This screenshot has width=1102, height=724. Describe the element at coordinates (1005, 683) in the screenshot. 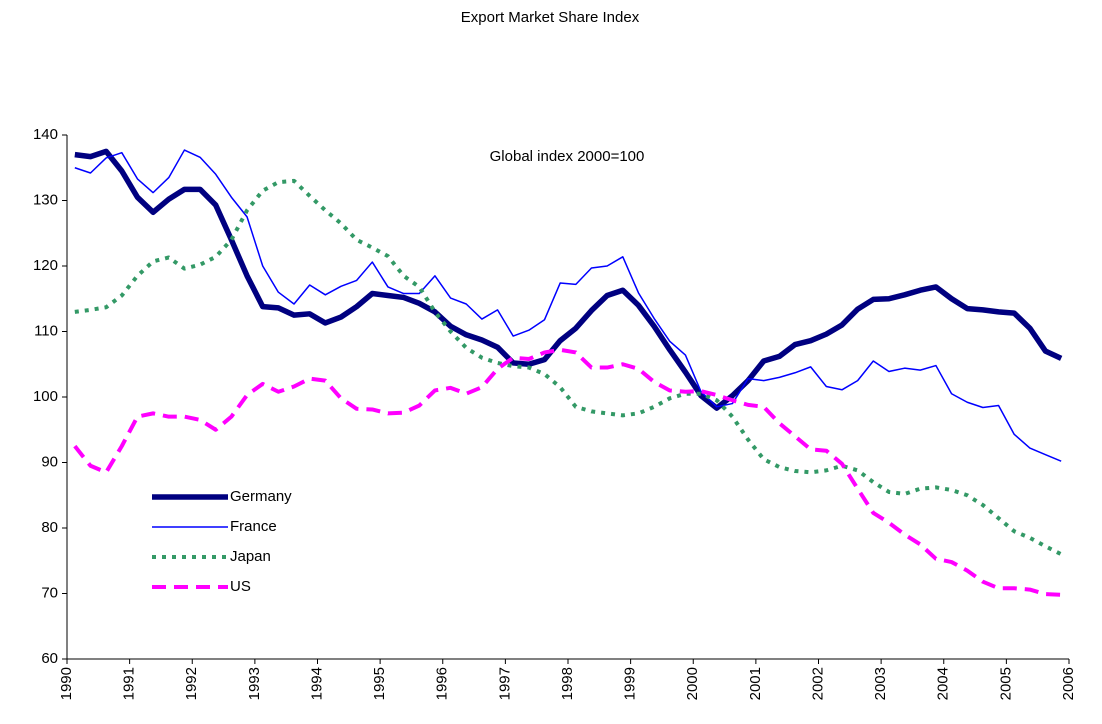

I see `x-tick-label: 2005` at that location.